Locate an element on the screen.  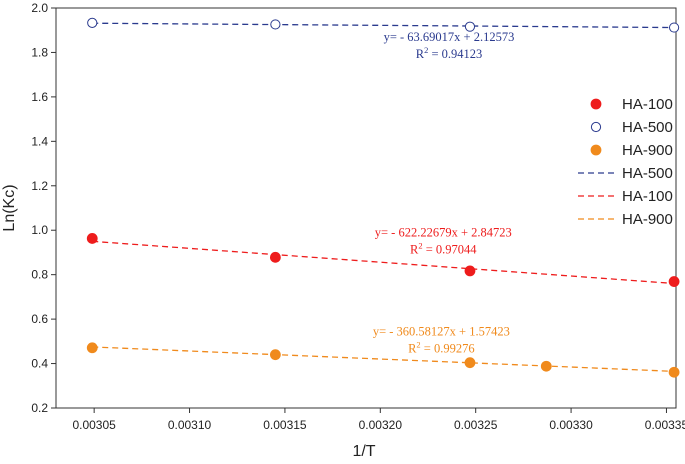
fit-equation-ha-900: y= - 360.58127x + 1.57423 is located at coordinates (441, 331).